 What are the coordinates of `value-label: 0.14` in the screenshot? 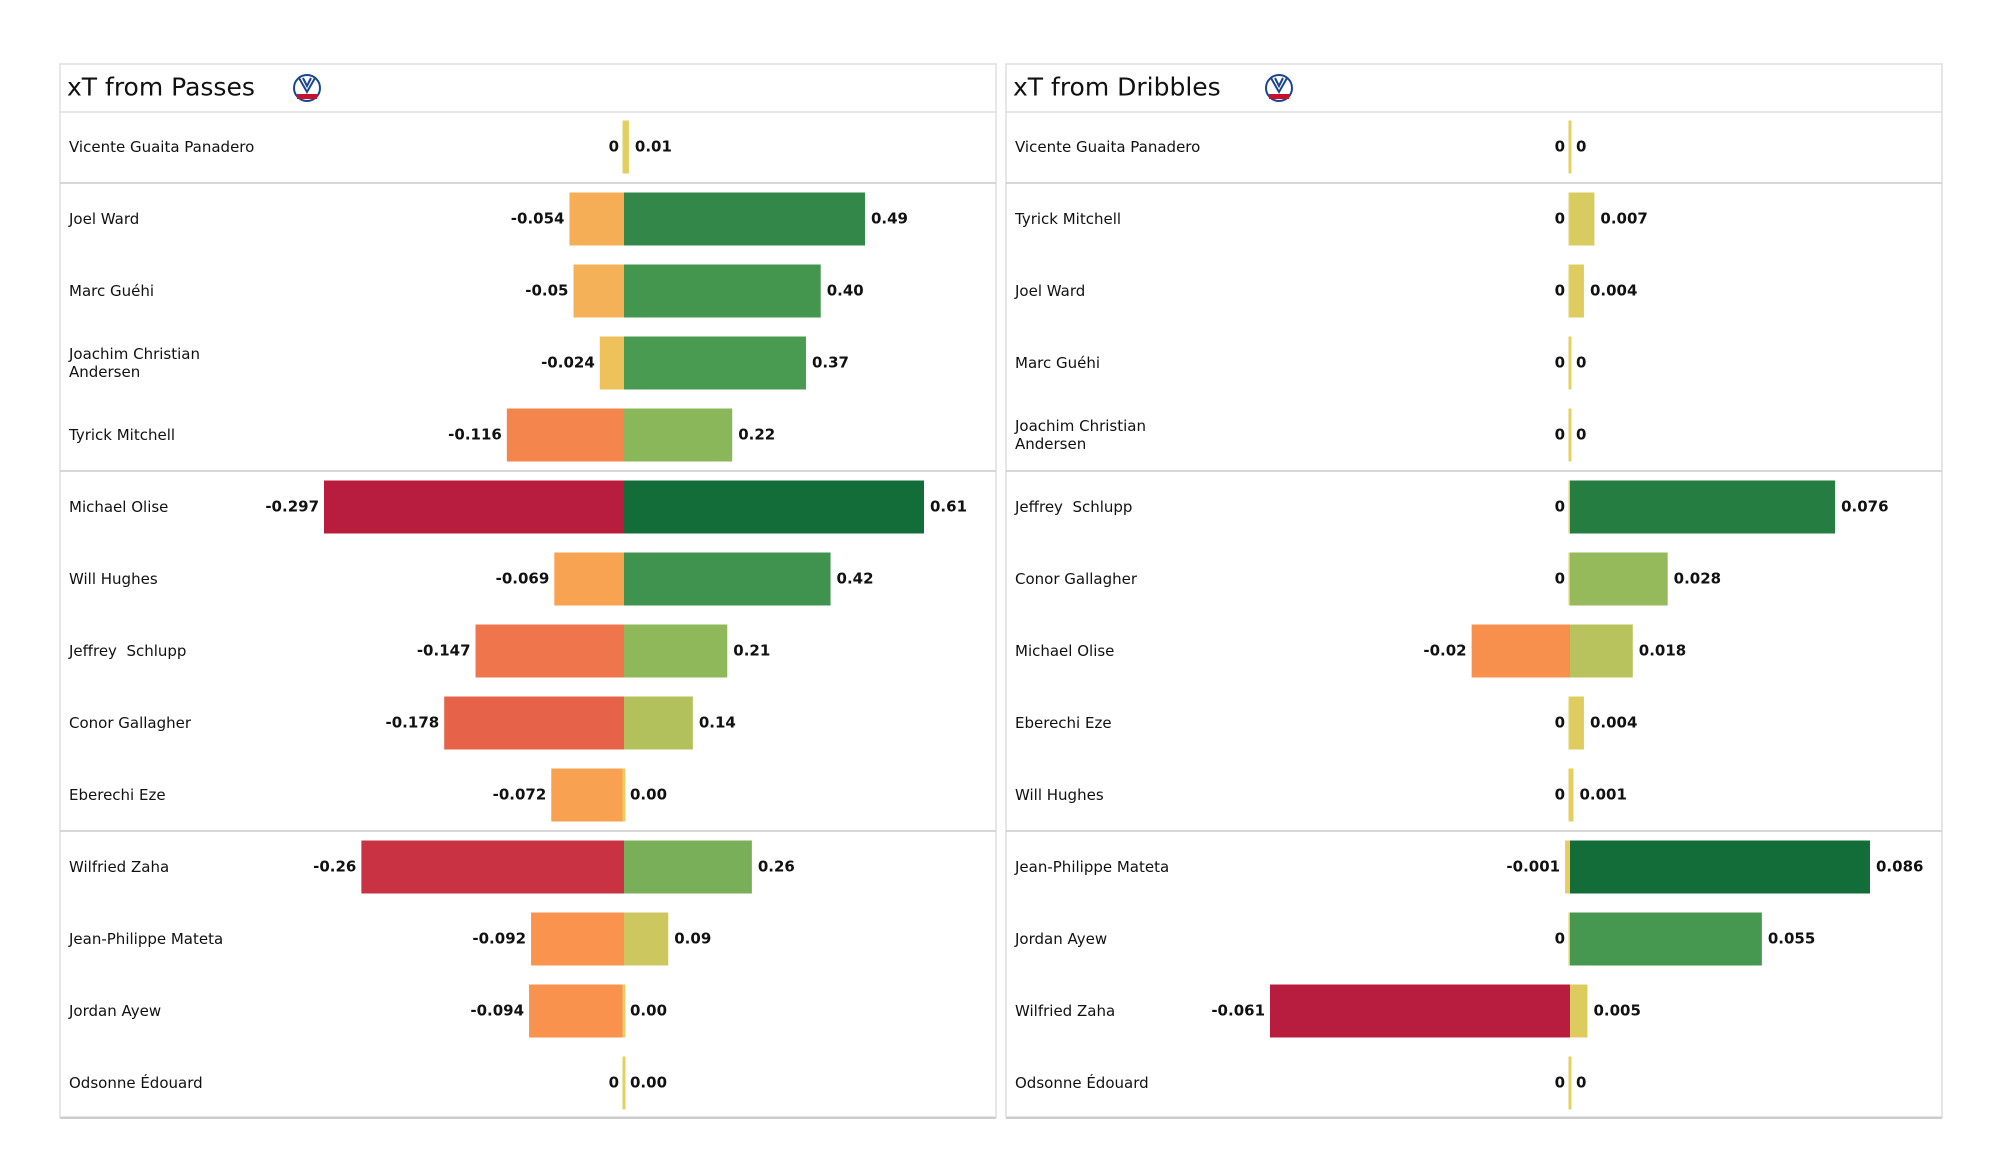 It's located at (717, 723).